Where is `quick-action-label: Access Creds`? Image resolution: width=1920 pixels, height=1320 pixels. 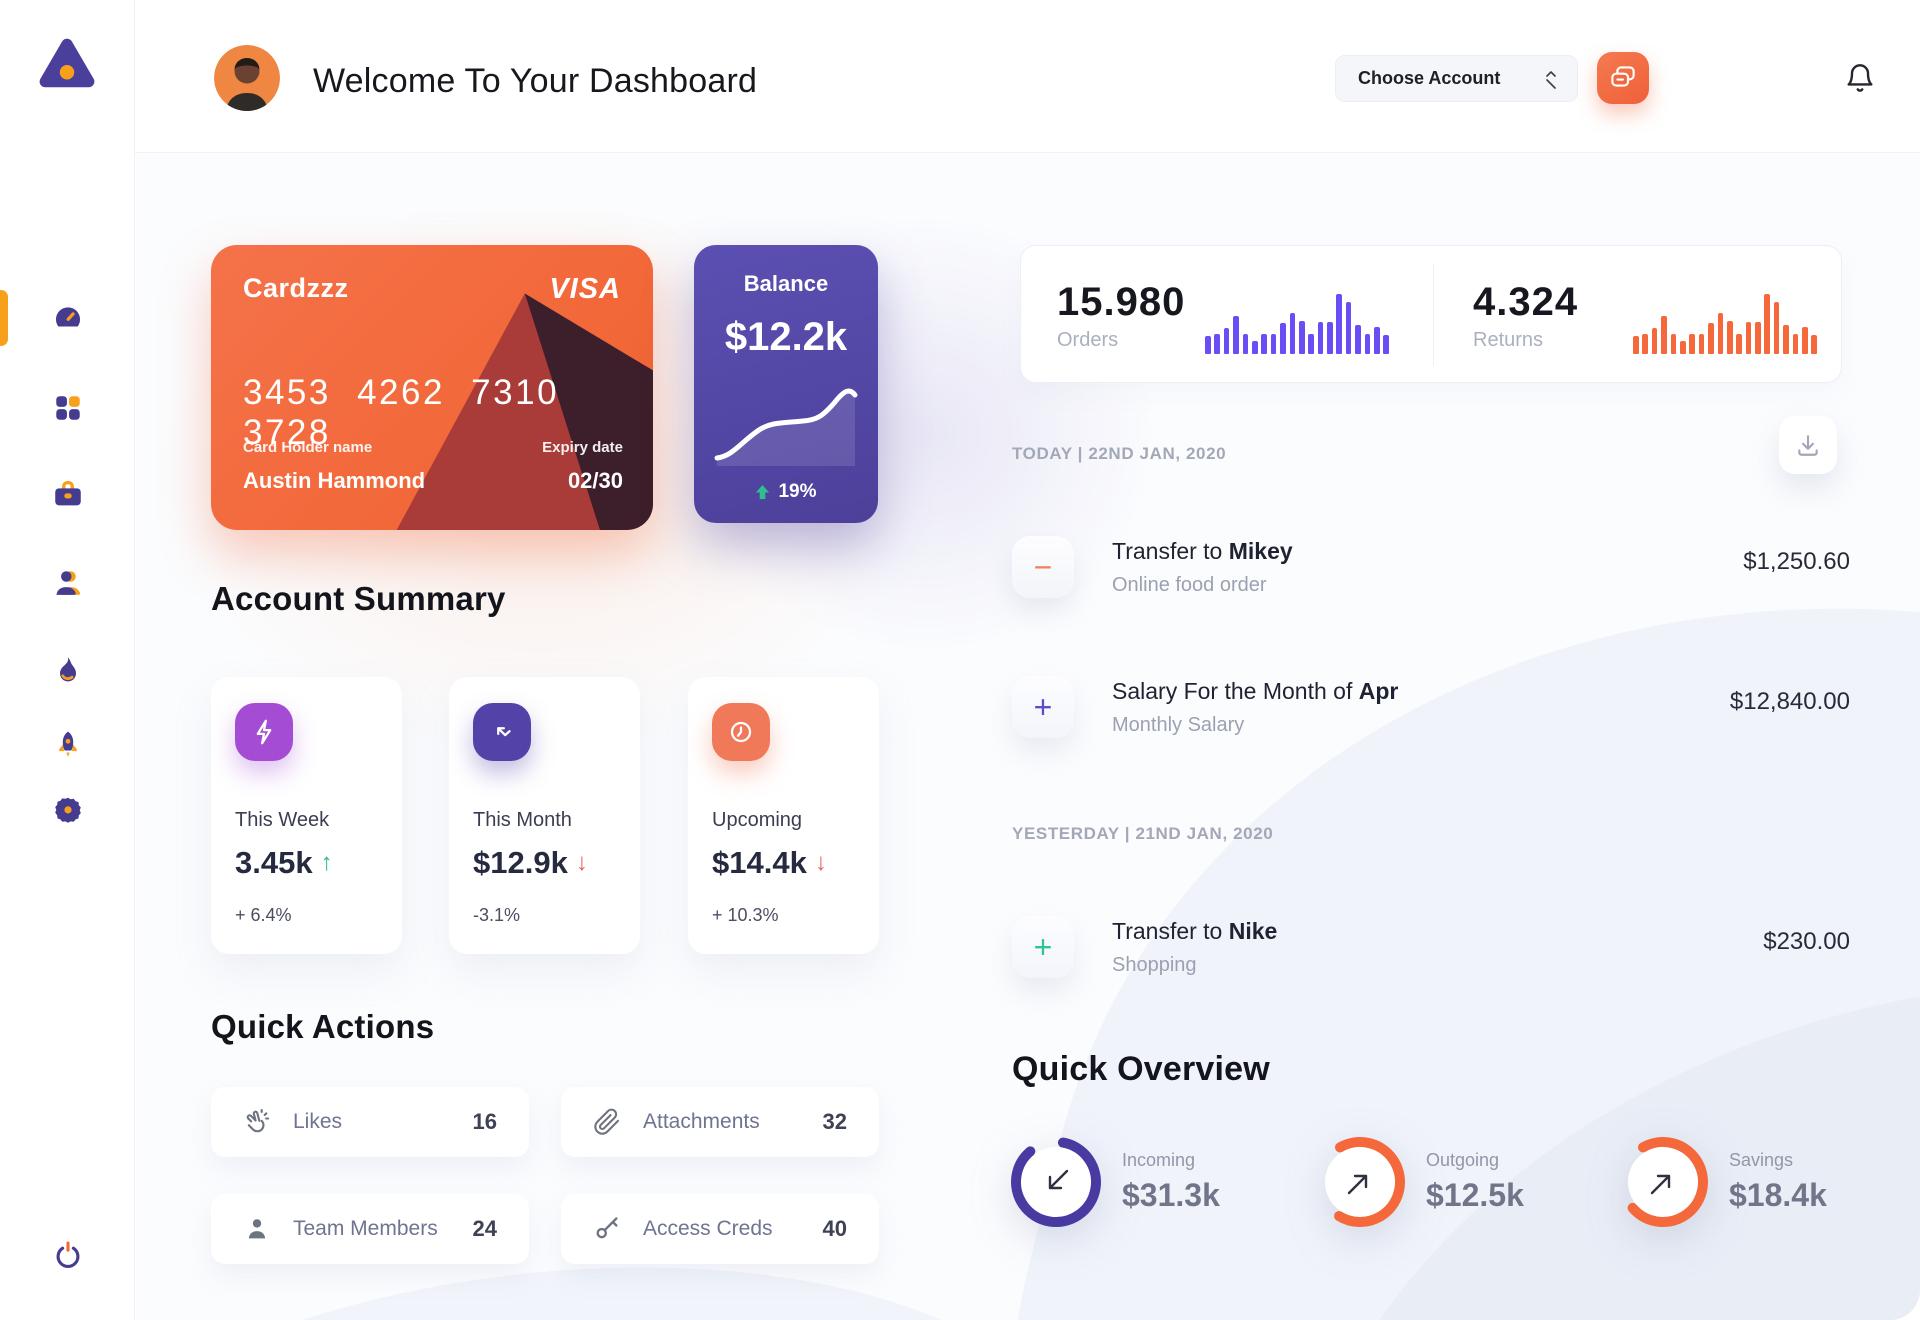 quick-action-label: Access Creds is located at coordinates (708, 1228).